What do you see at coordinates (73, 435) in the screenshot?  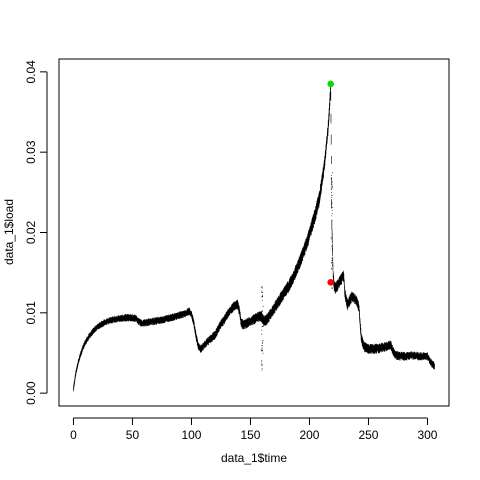 I see `x-tick-label: 0` at bounding box center [73, 435].